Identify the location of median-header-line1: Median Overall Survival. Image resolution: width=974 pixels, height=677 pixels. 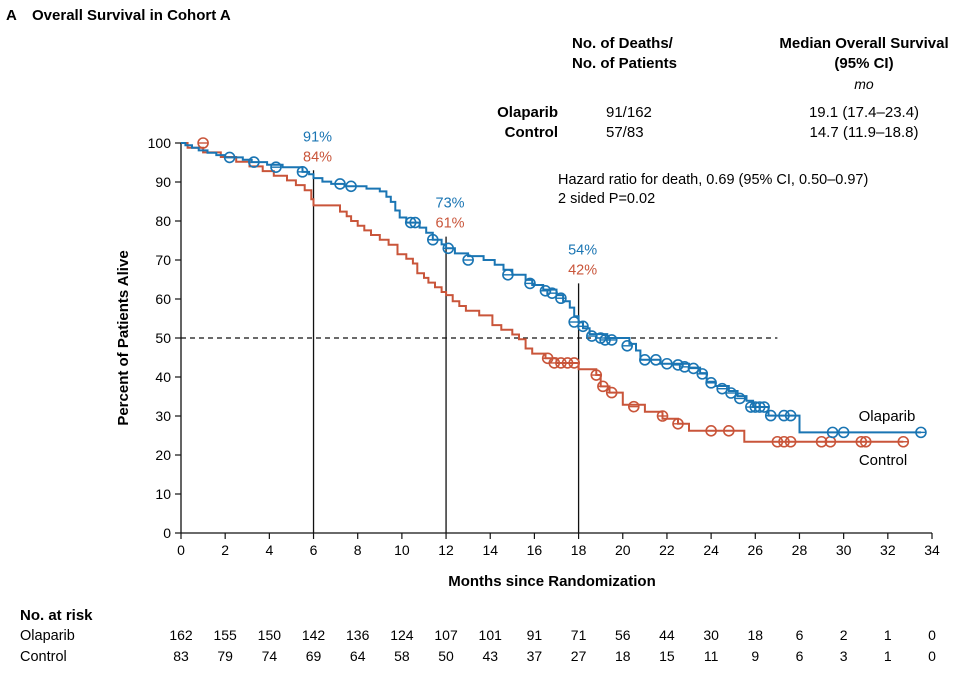
(863, 43).